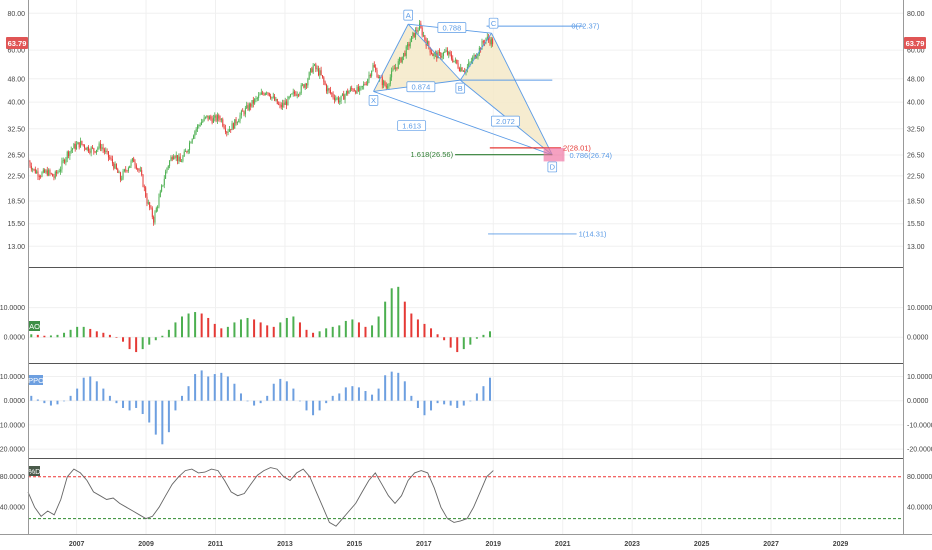 This screenshot has height=550, width=932. I want to click on point-a-label: A, so click(408, 15).